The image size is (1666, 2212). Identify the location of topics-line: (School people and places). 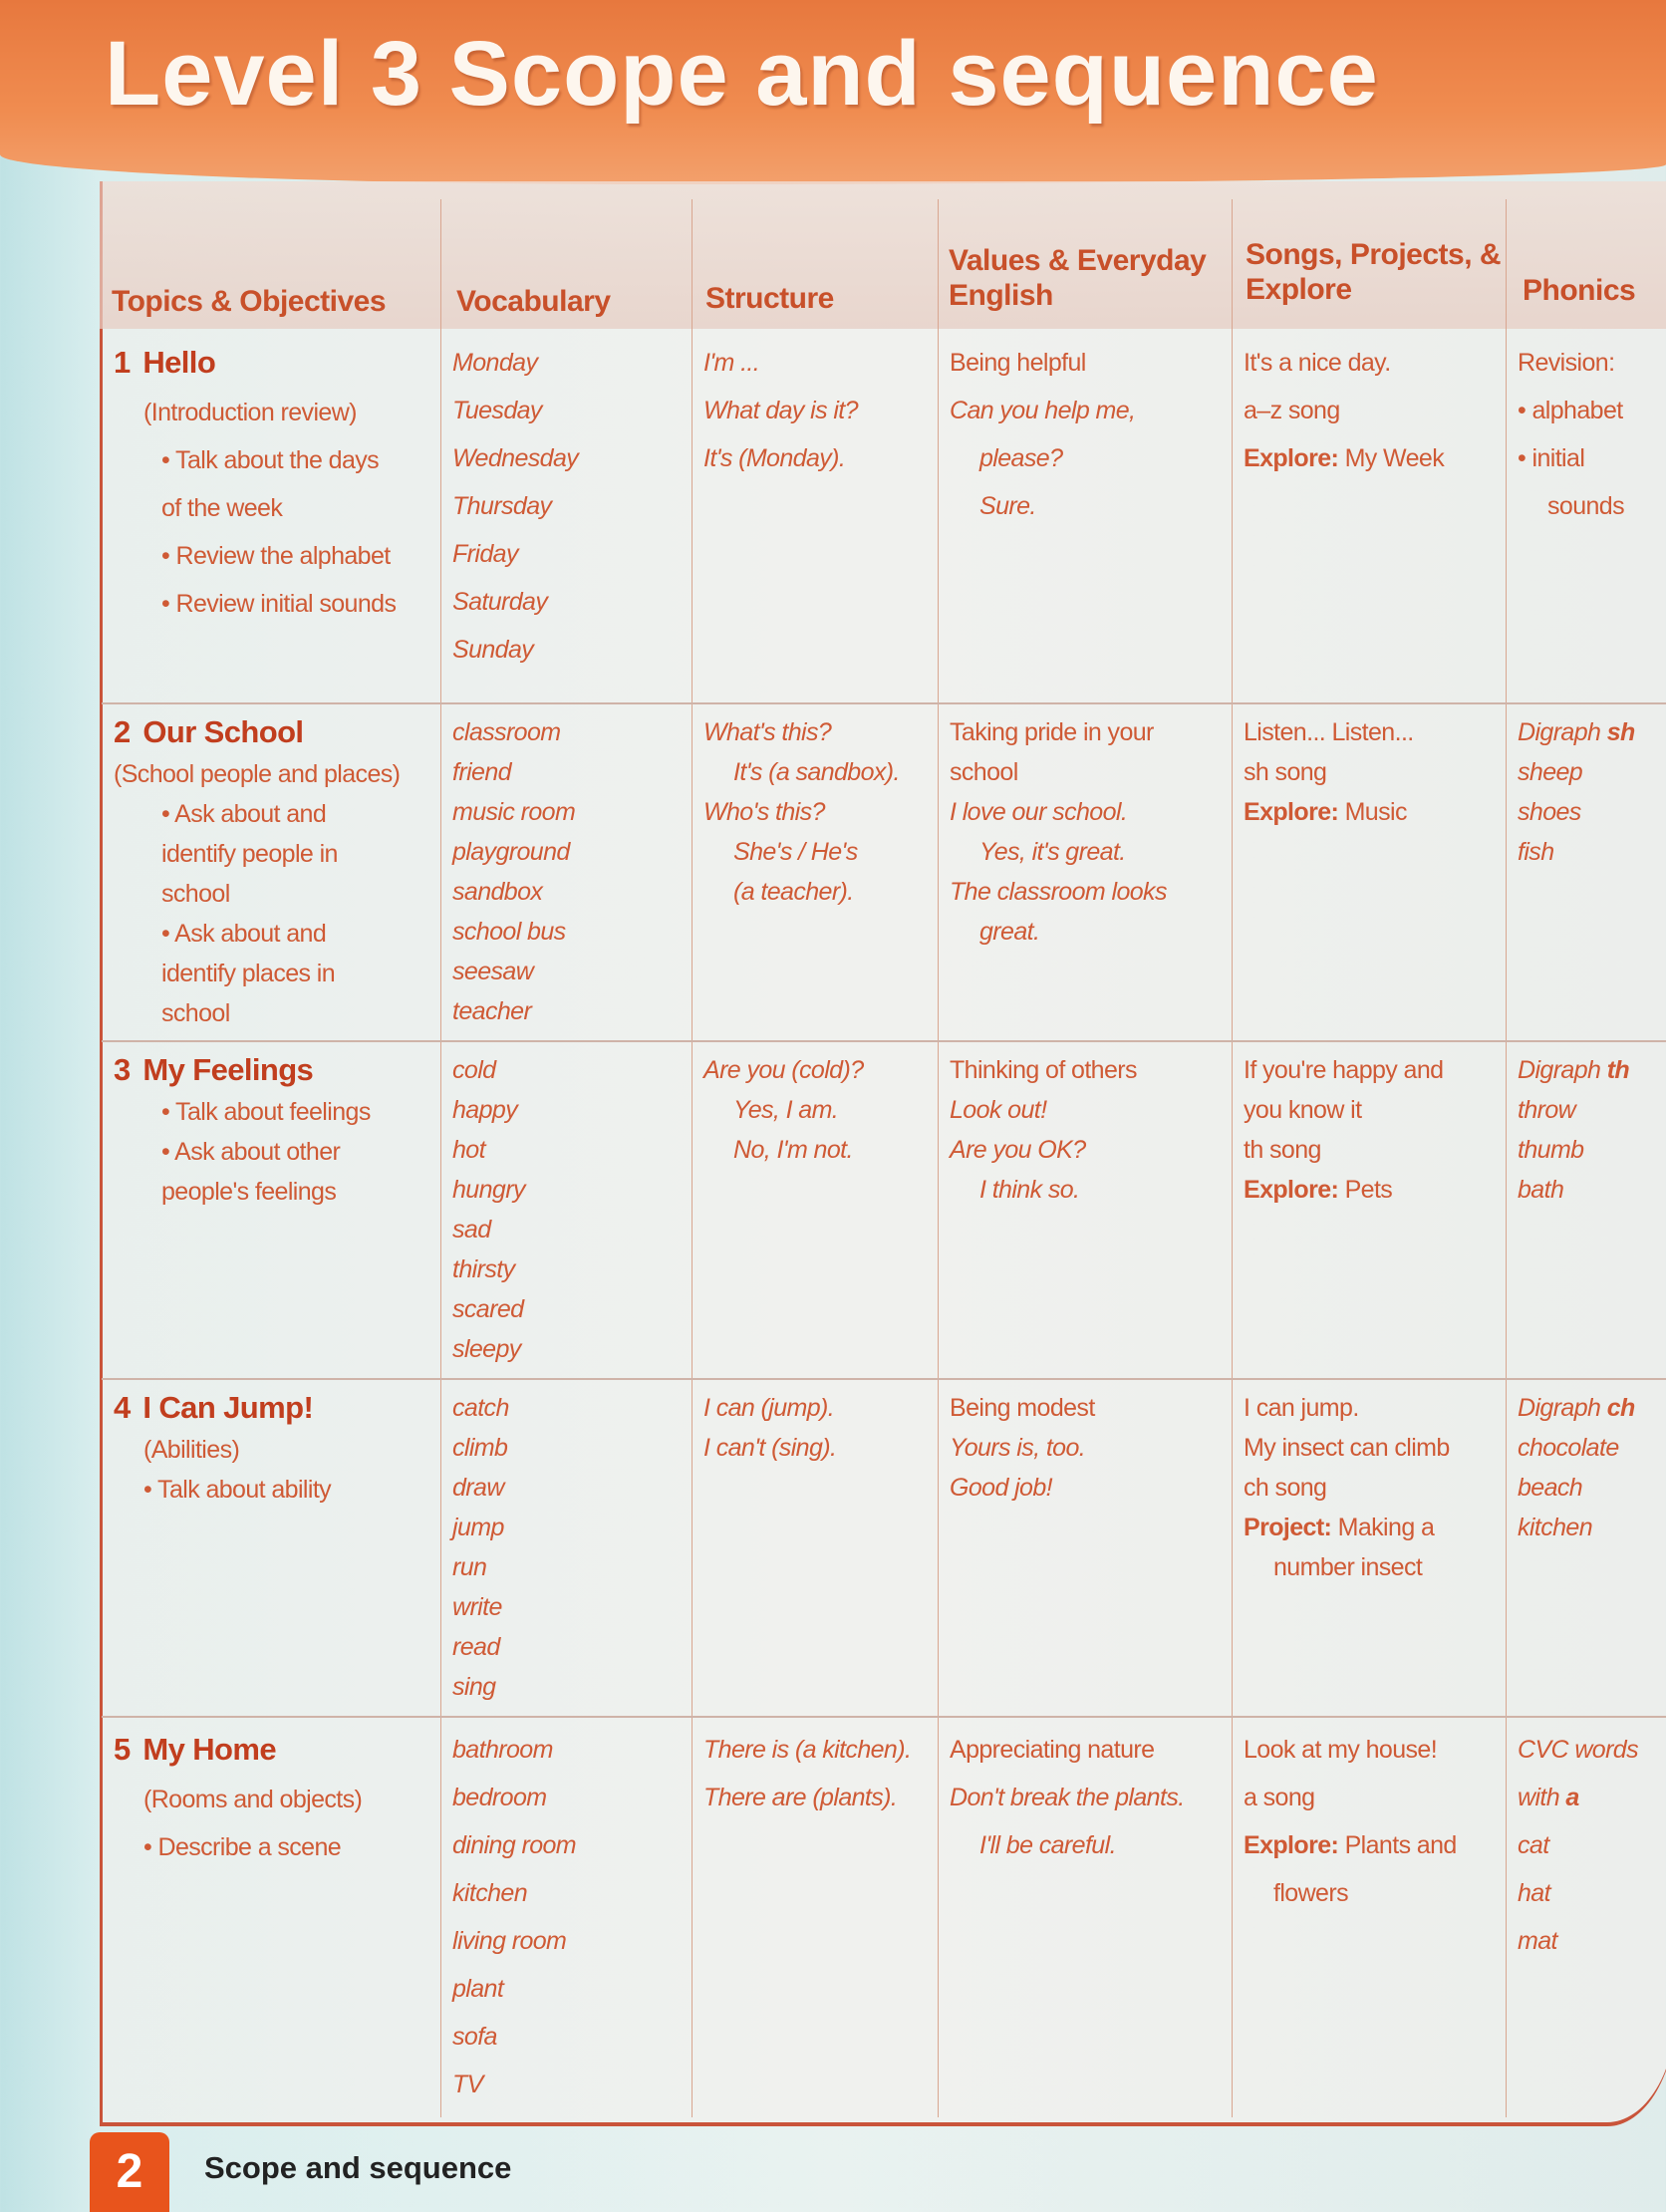
(257, 774).